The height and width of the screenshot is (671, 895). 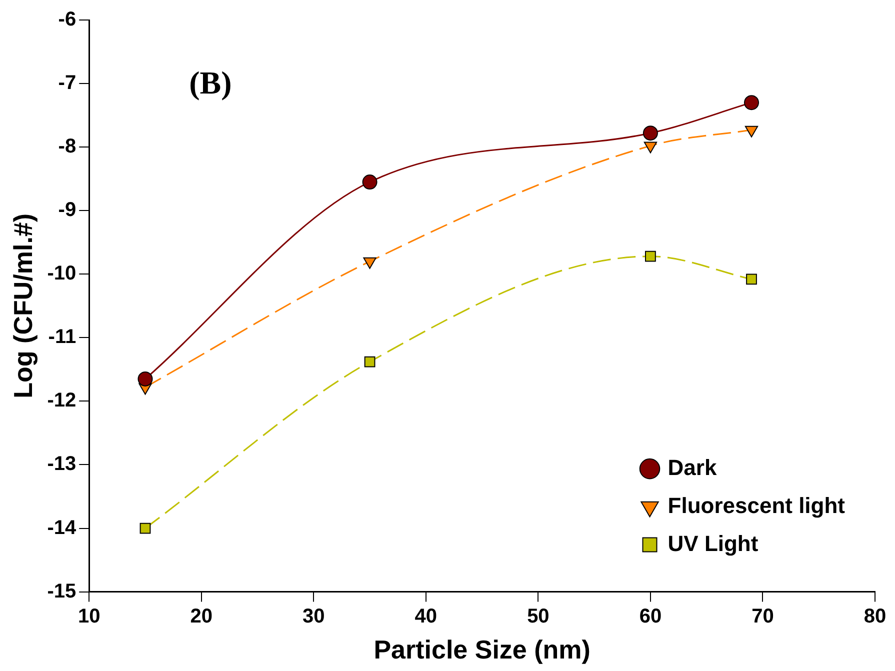 What do you see at coordinates (201, 616) in the screenshot?
I see `x-tick-label: 20` at bounding box center [201, 616].